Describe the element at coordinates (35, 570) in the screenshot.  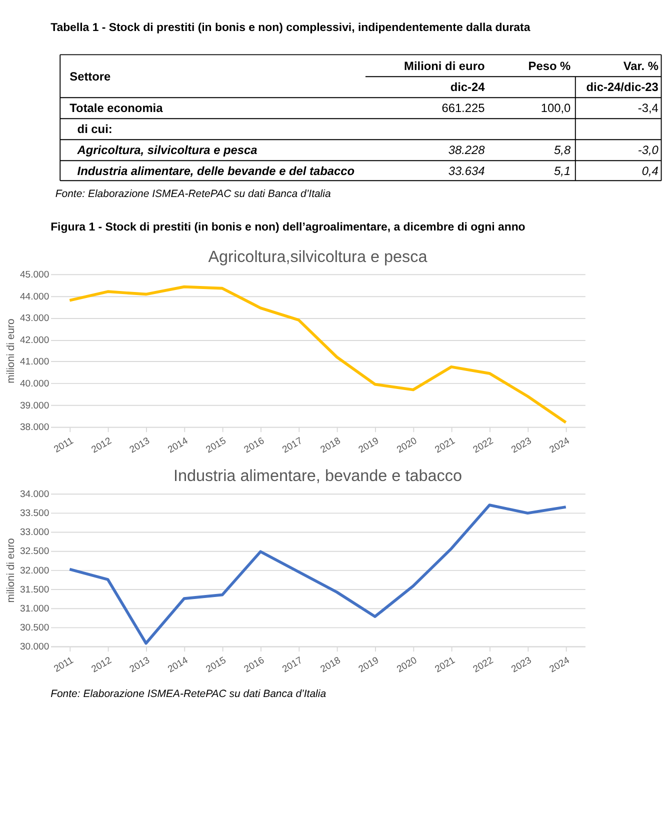
I see `y-tick-label: 32.000` at that location.